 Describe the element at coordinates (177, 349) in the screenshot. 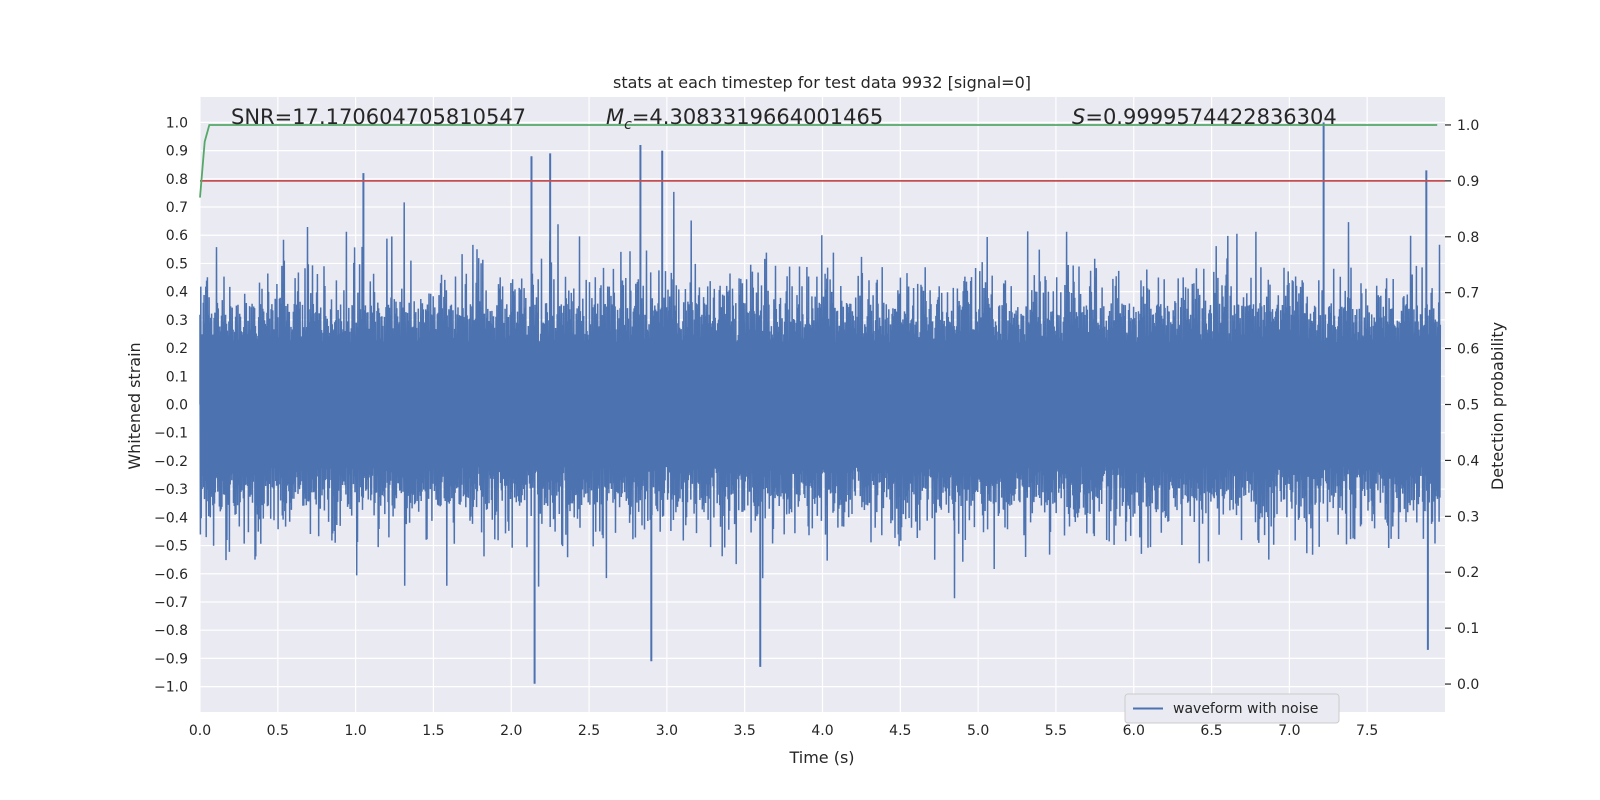

I see `y-tick-label: 0.2` at that location.